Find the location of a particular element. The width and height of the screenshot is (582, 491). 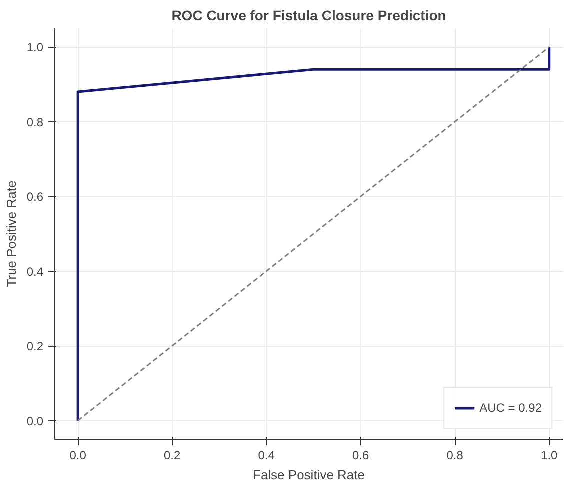

y-tick-label: 0.4 is located at coordinates (35, 271).